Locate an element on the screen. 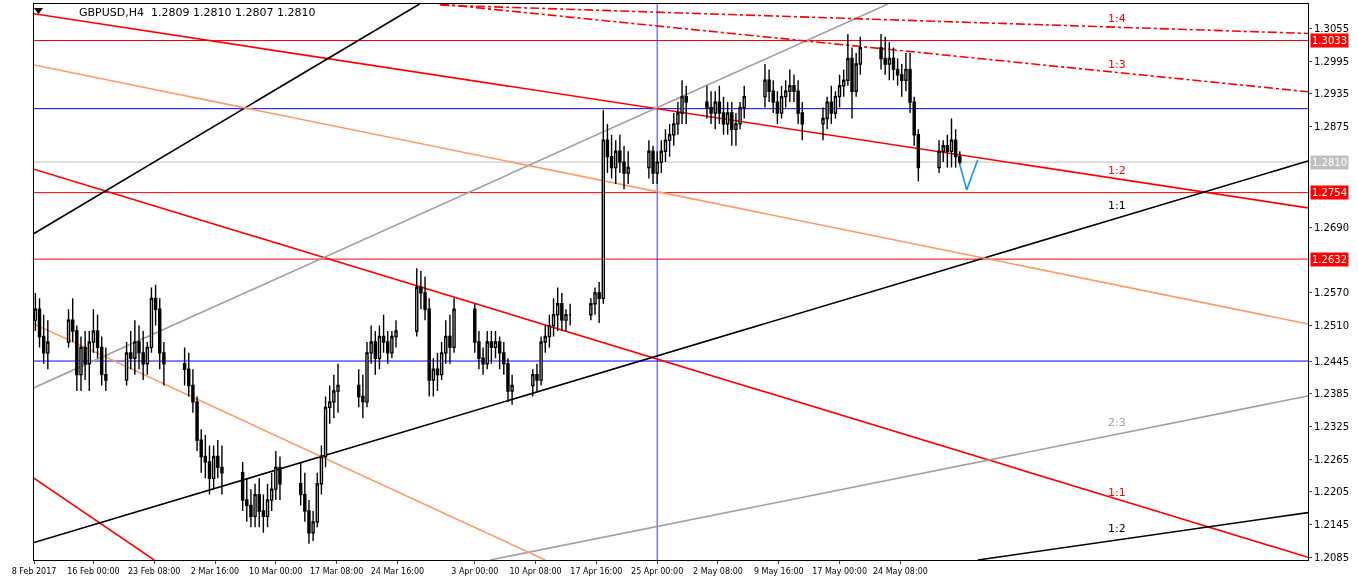  x-tick-label: 2 Mar 16:00 is located at coordinates (215, 571).